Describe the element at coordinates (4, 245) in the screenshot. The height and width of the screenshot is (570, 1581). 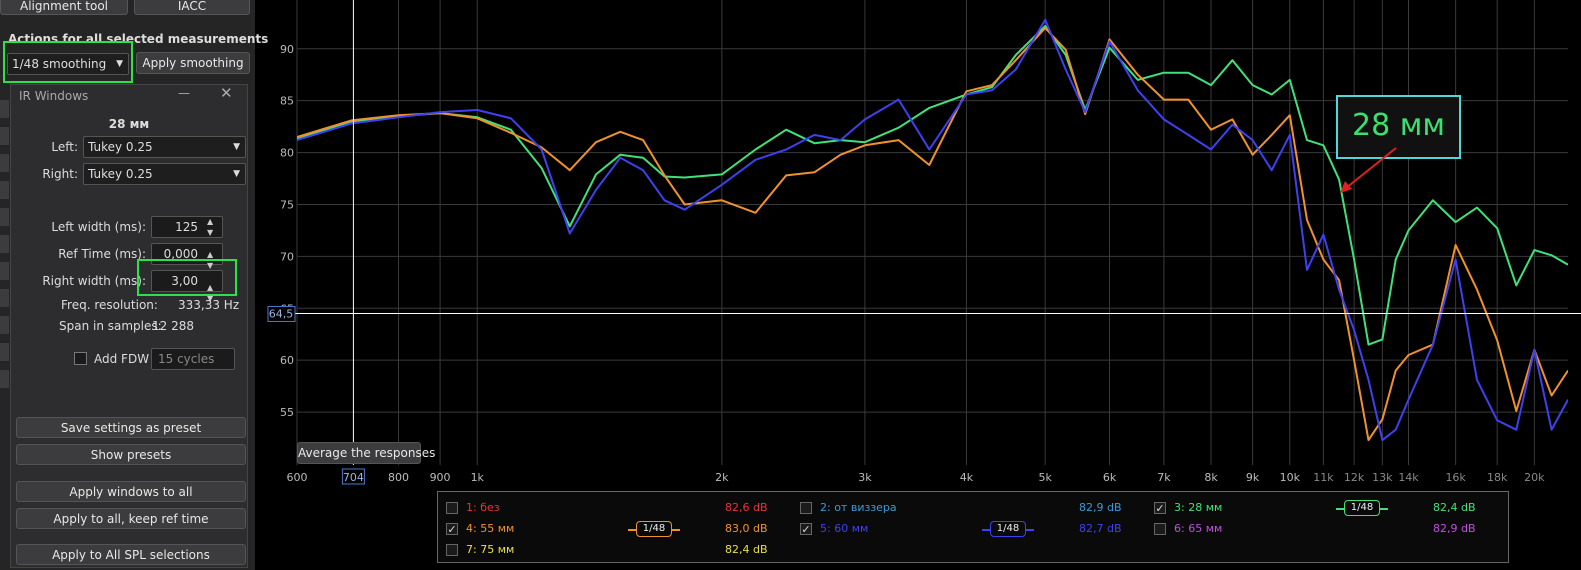
I see `hidden-buttons` at that location.